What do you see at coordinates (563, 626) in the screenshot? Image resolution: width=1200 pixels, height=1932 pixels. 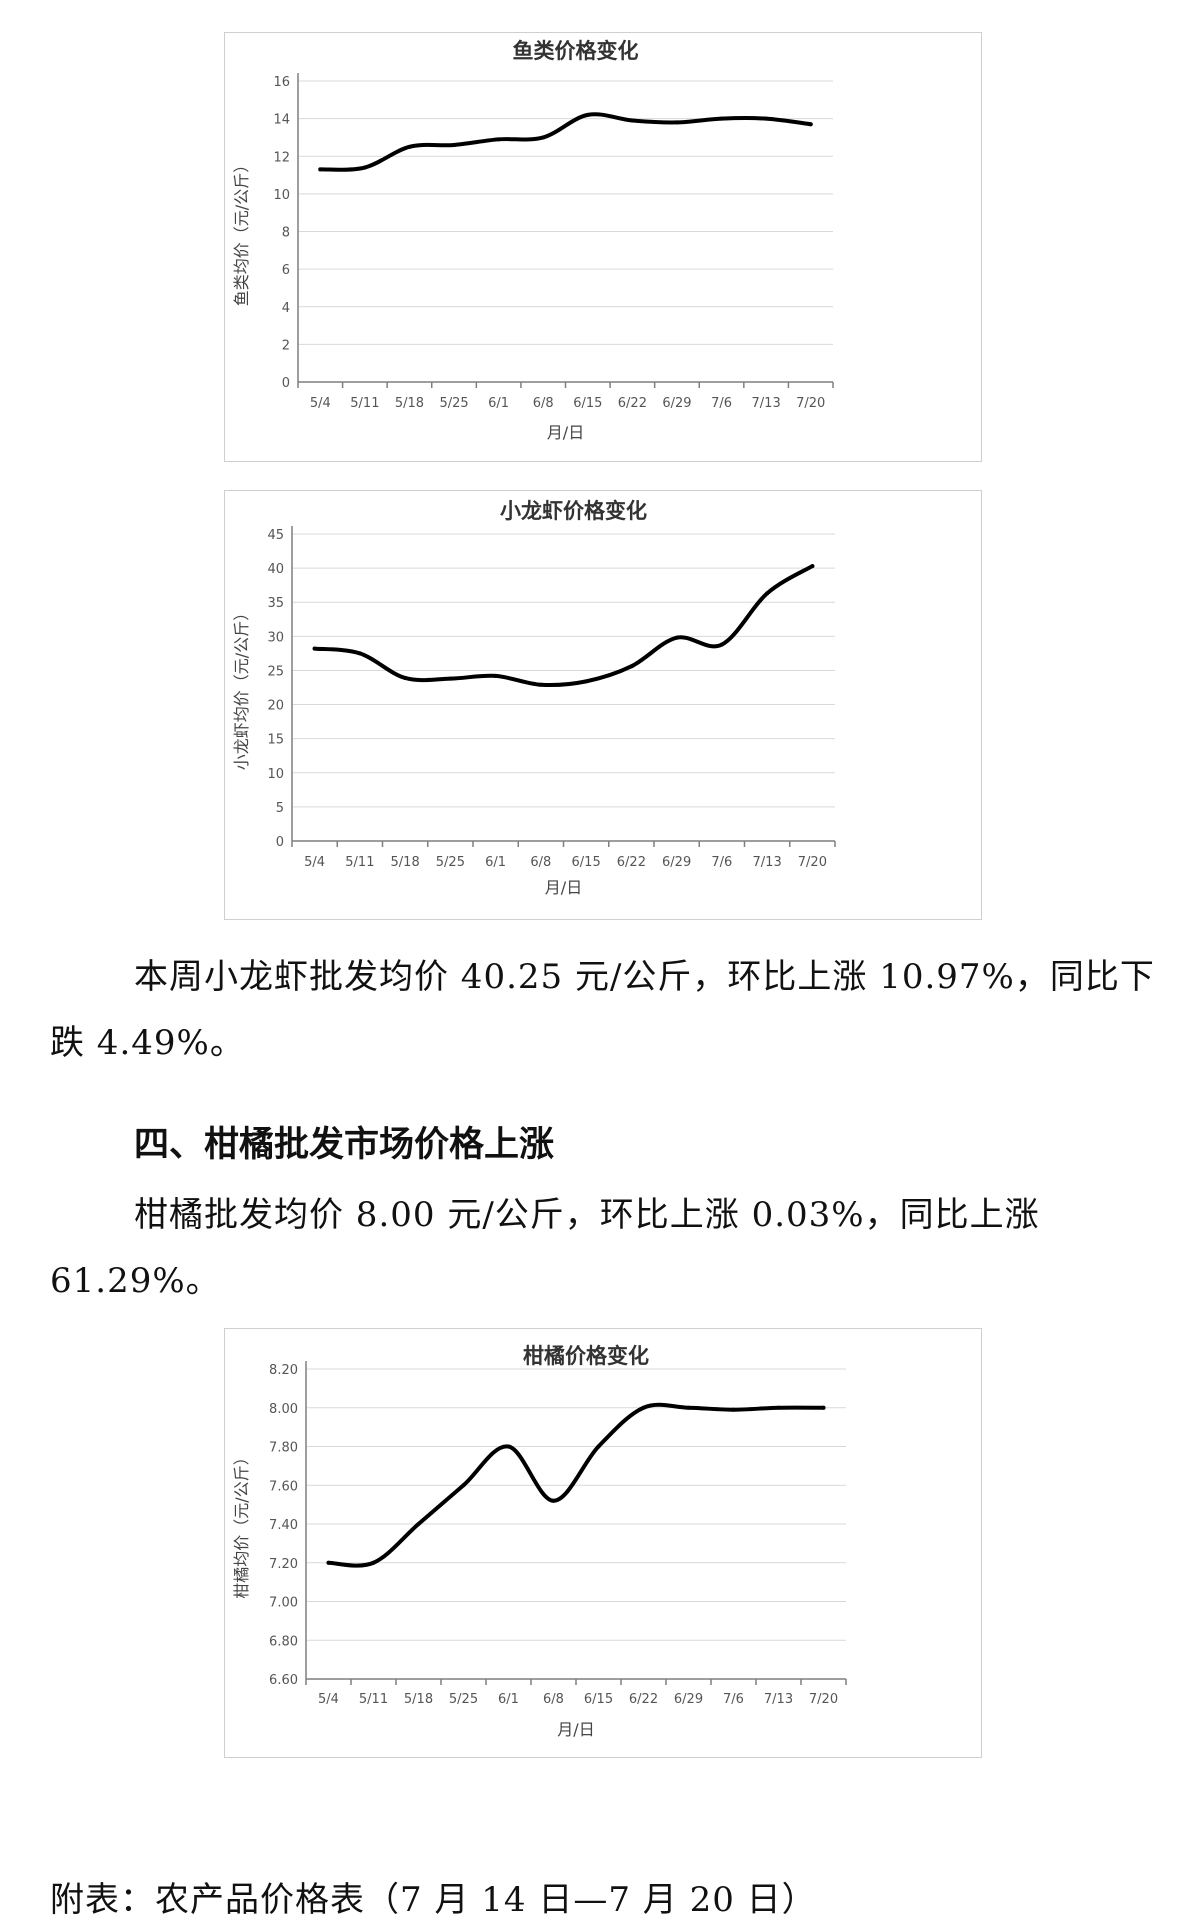 I see `series-line` at bounding box center [563, 626].